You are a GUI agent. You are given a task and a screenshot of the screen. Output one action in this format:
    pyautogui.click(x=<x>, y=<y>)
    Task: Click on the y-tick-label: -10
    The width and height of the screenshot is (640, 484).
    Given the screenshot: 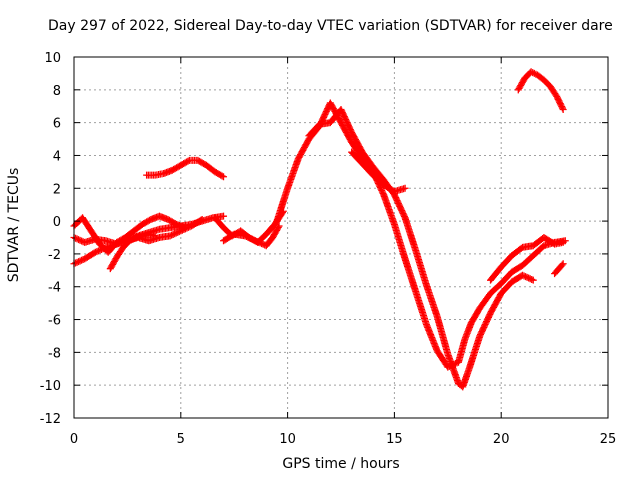 What is the action you would take?
    pyautogui.click(x=50, y=386)
    